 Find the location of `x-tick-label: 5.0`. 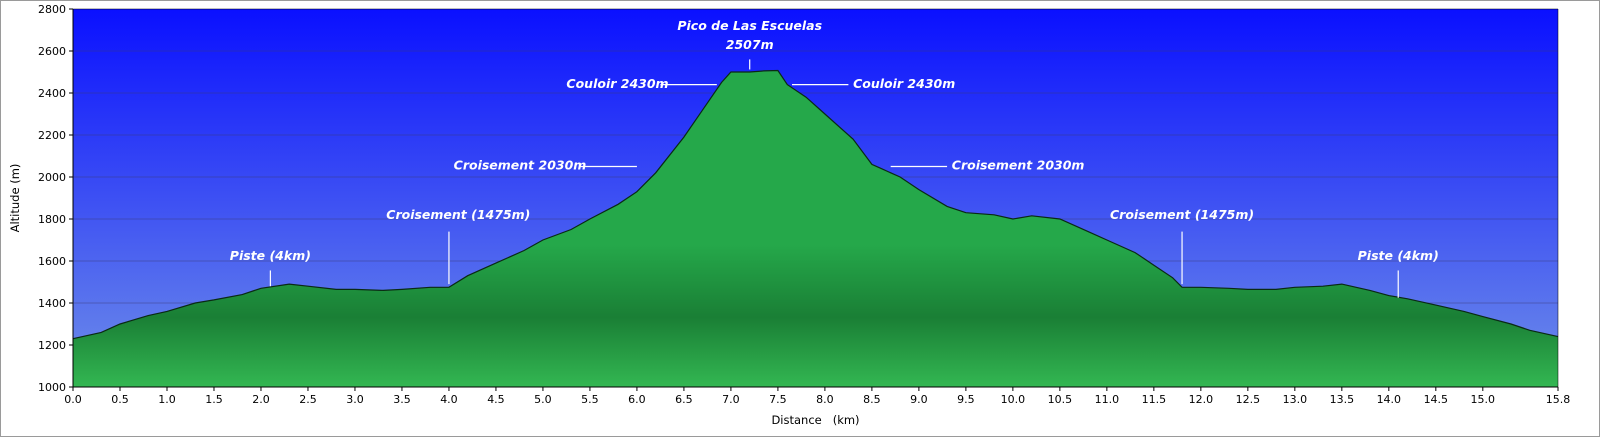

x-tick-label: 5.0 is located at coordinates (543, 399).